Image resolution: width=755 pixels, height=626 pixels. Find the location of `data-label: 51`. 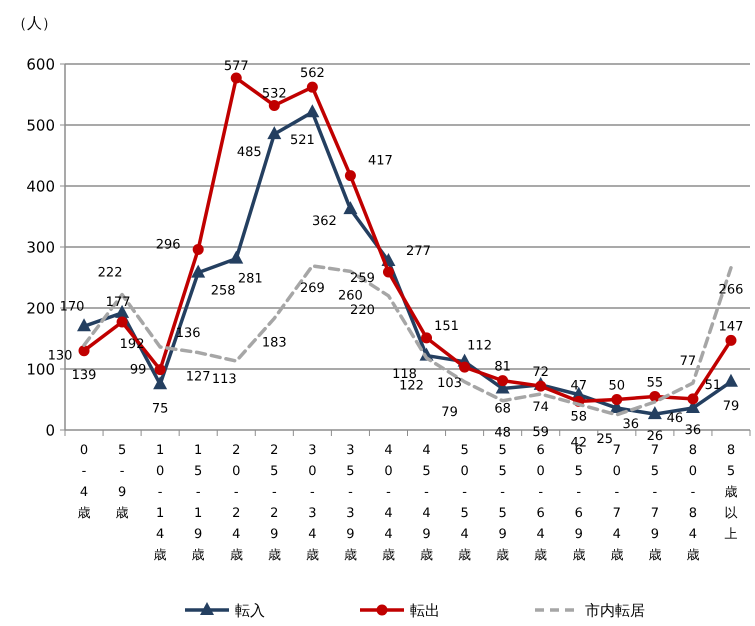

data-label: 51 is located at coordinates (713, 385).